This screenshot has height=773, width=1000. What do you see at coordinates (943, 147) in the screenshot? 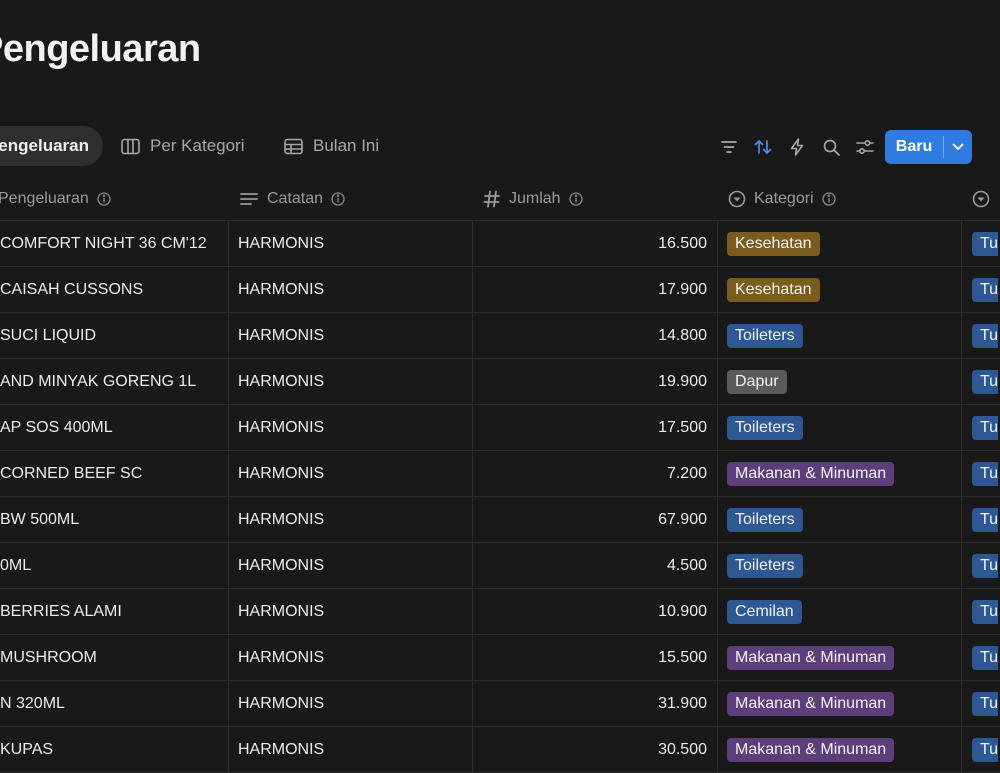
I see `new-button-divider` at bounding box center [943, 147].